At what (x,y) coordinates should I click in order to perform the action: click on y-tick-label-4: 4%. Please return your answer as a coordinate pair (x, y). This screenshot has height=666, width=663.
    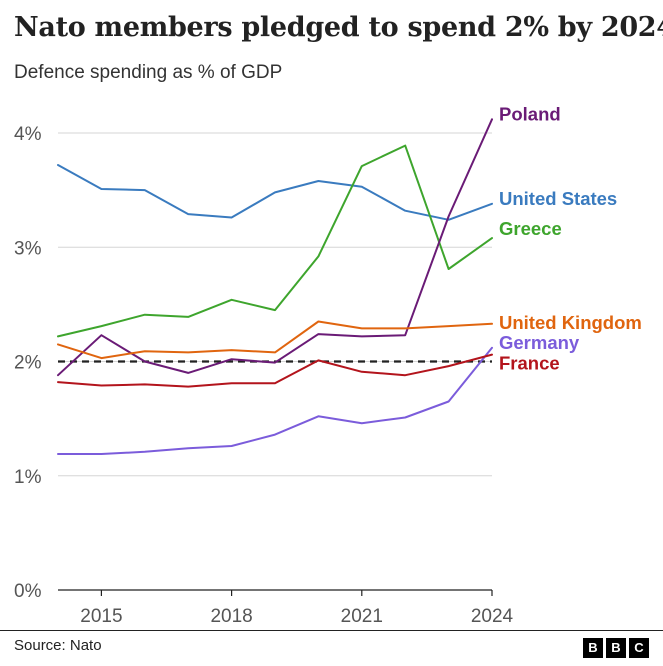
    Looking at the image, I should click on (28, 134).